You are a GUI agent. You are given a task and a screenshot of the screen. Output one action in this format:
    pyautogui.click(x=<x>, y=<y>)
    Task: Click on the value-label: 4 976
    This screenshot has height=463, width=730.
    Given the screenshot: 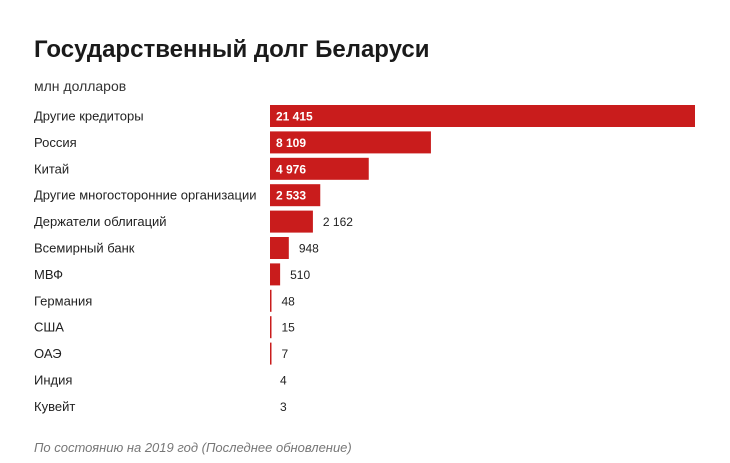 What is the action you would take?
    pyautogui.click(x=291, y=169)
    